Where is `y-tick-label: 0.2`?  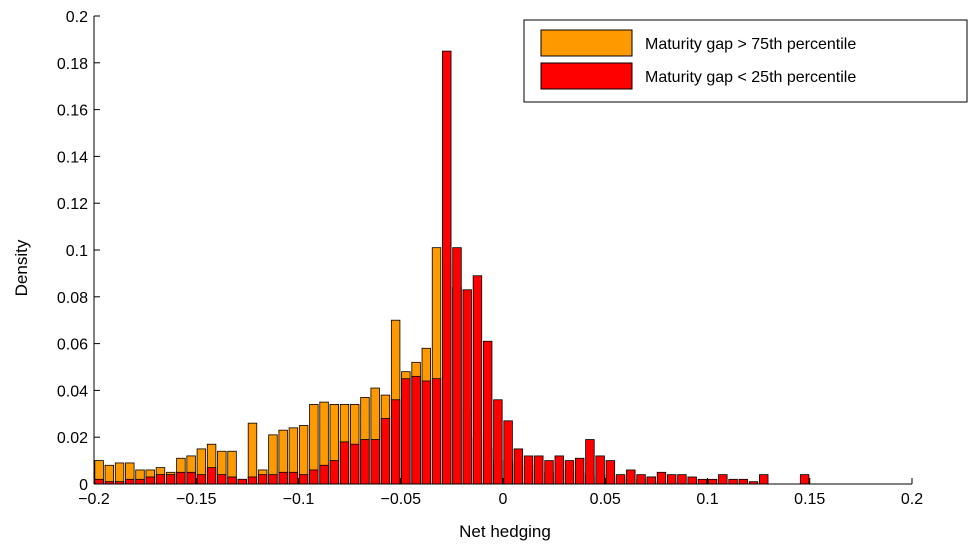 y-tick-label: 0.2 is located at coordinates (77, 17).